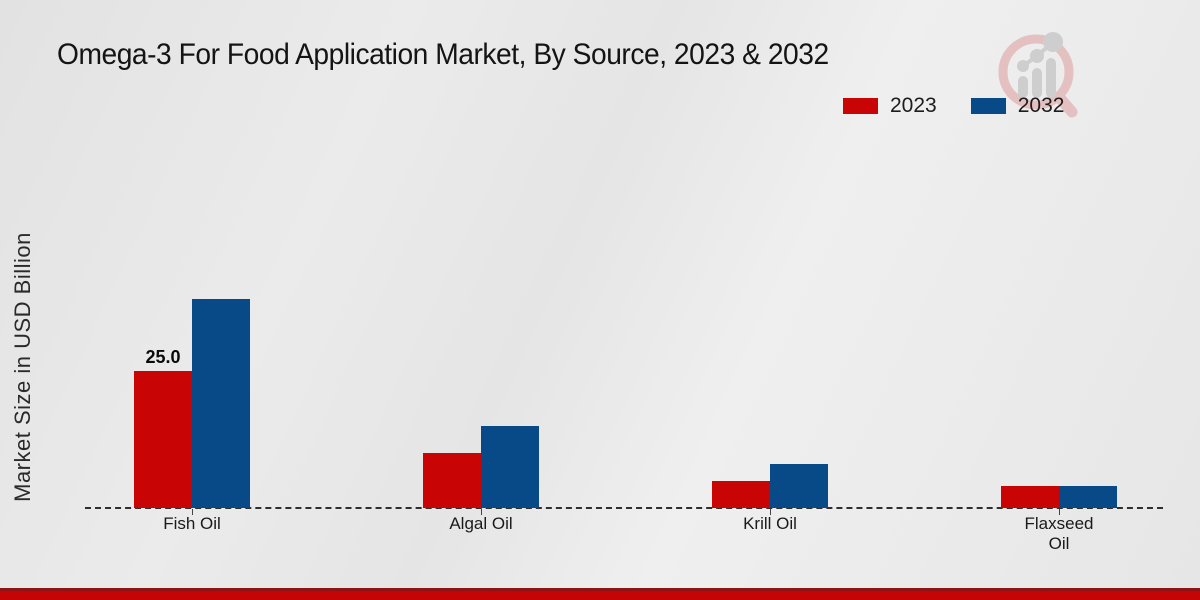 This screenshot has height=600, width=1200. Describe the element at coordinates (510, 467) in the screenshot. I see `bar-2032-algal-oil` at that location.